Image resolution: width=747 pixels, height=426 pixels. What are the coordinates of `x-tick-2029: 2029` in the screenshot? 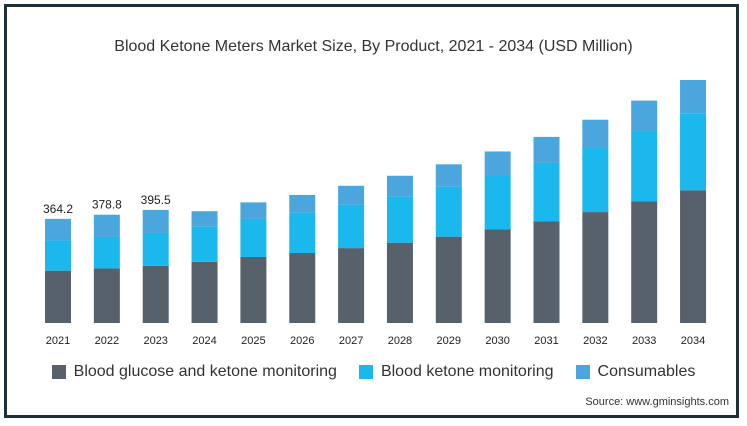 It's located at (449, 341).